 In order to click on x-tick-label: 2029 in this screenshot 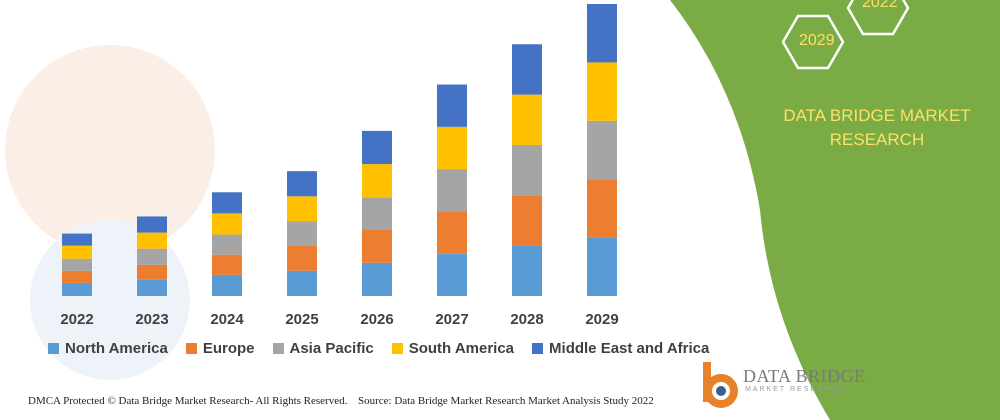, I will do `click(601, 319)`.